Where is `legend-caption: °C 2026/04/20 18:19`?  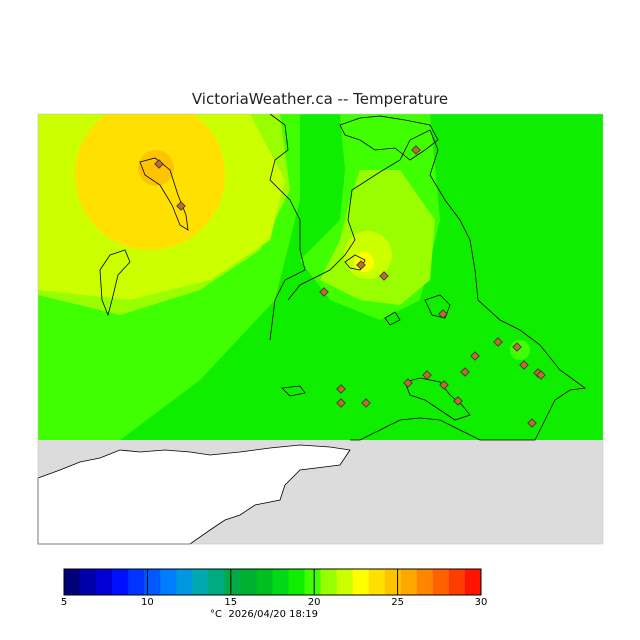
legend-caption: °C 2026/04/20 18:19 is located at coordinates (264, 614).